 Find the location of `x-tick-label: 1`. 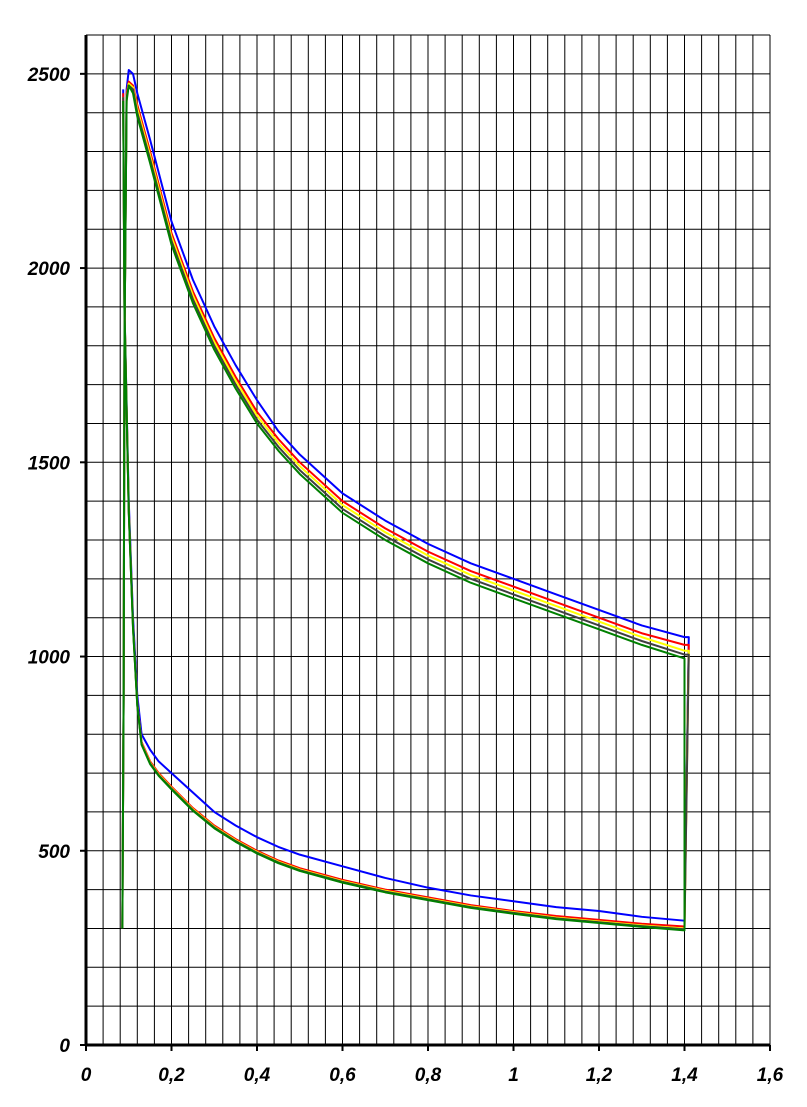

x-tick-label: 1 is located at coordinates (513, 1075).